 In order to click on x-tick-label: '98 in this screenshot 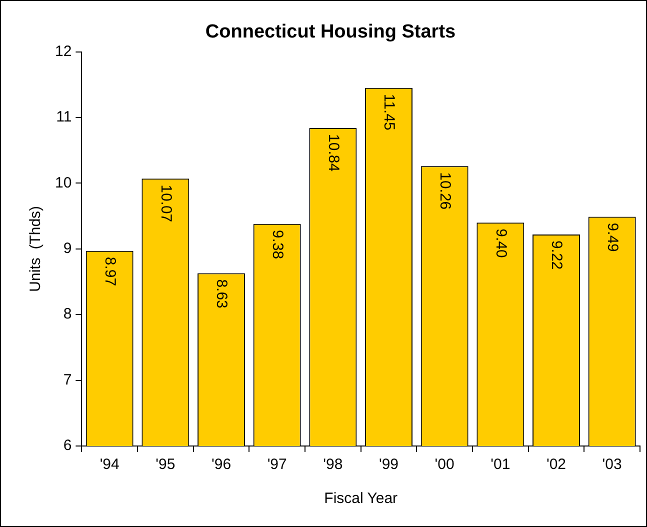, I will do `click(333, 465)`.